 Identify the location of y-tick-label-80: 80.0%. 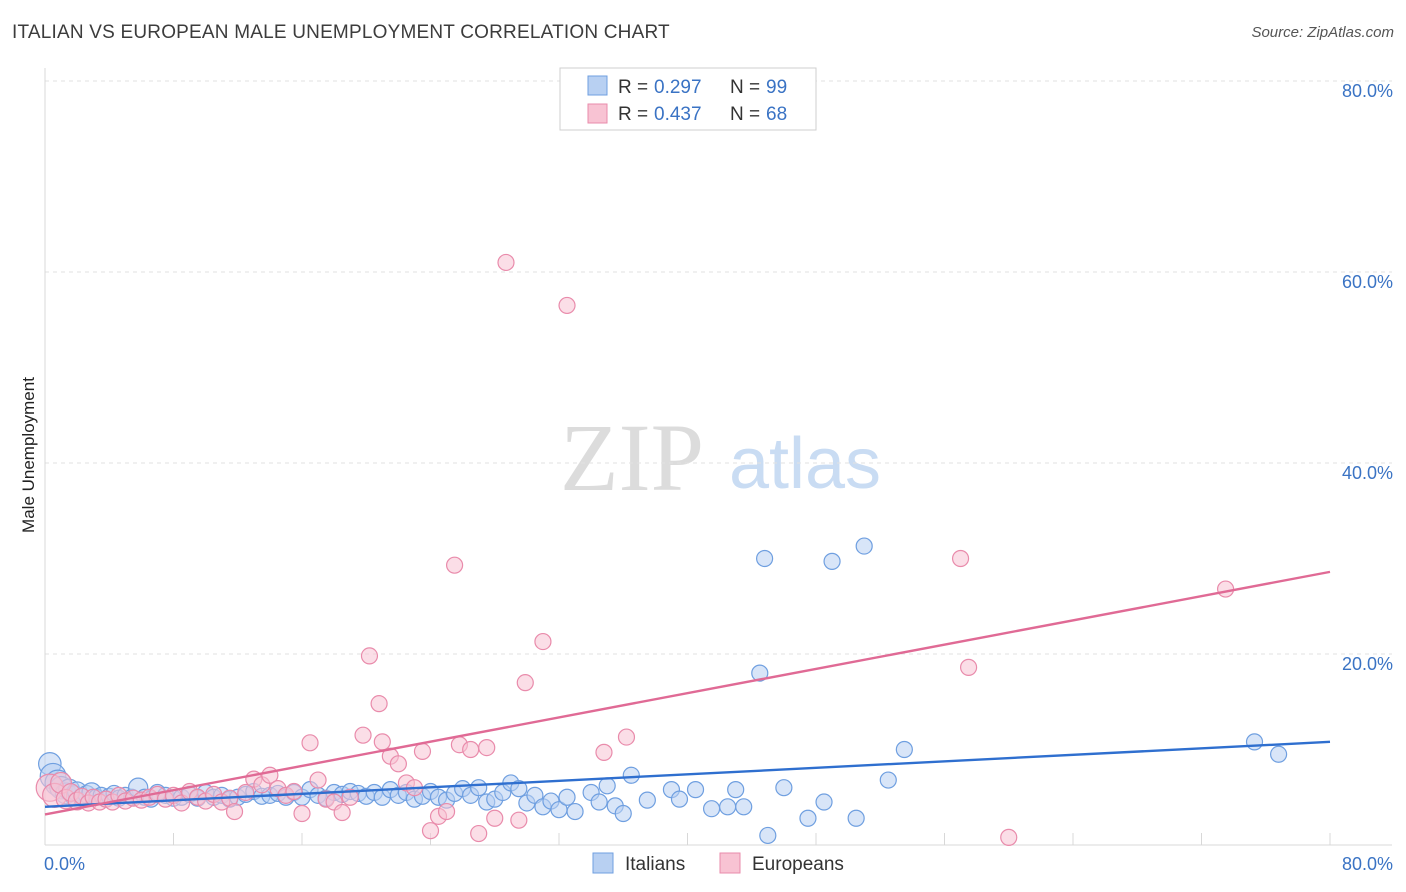
(1367, 91).